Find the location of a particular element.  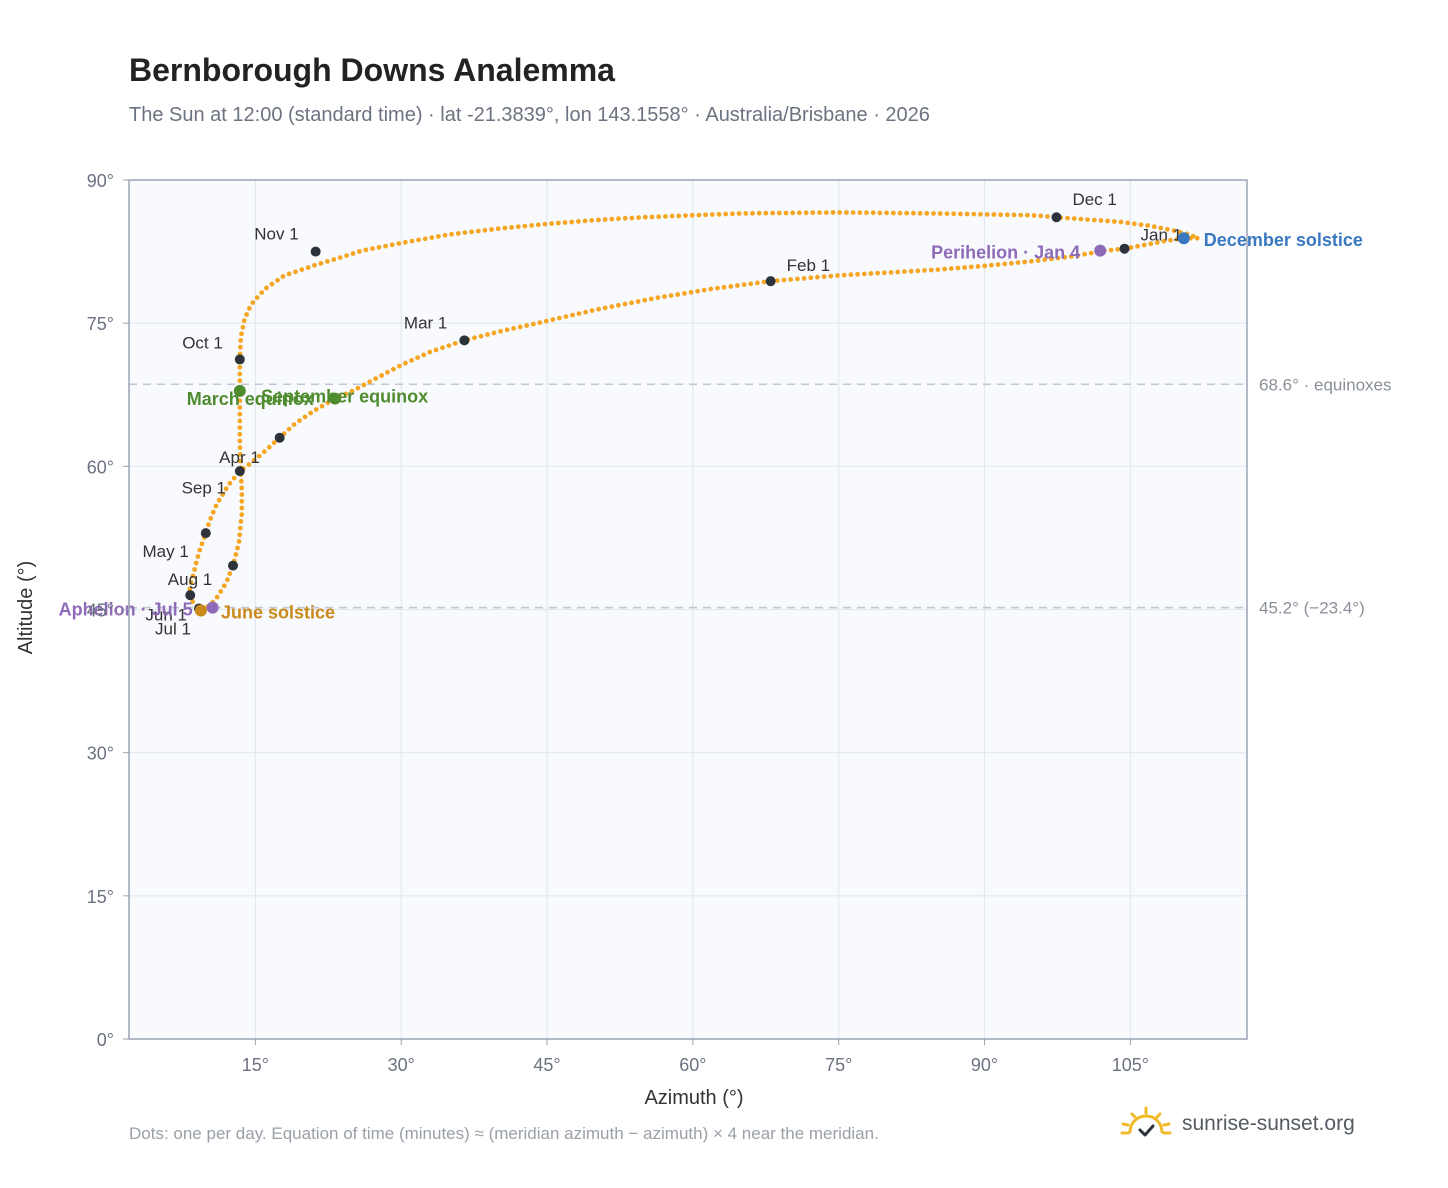

event-marker is located at coordinates (200, 610).